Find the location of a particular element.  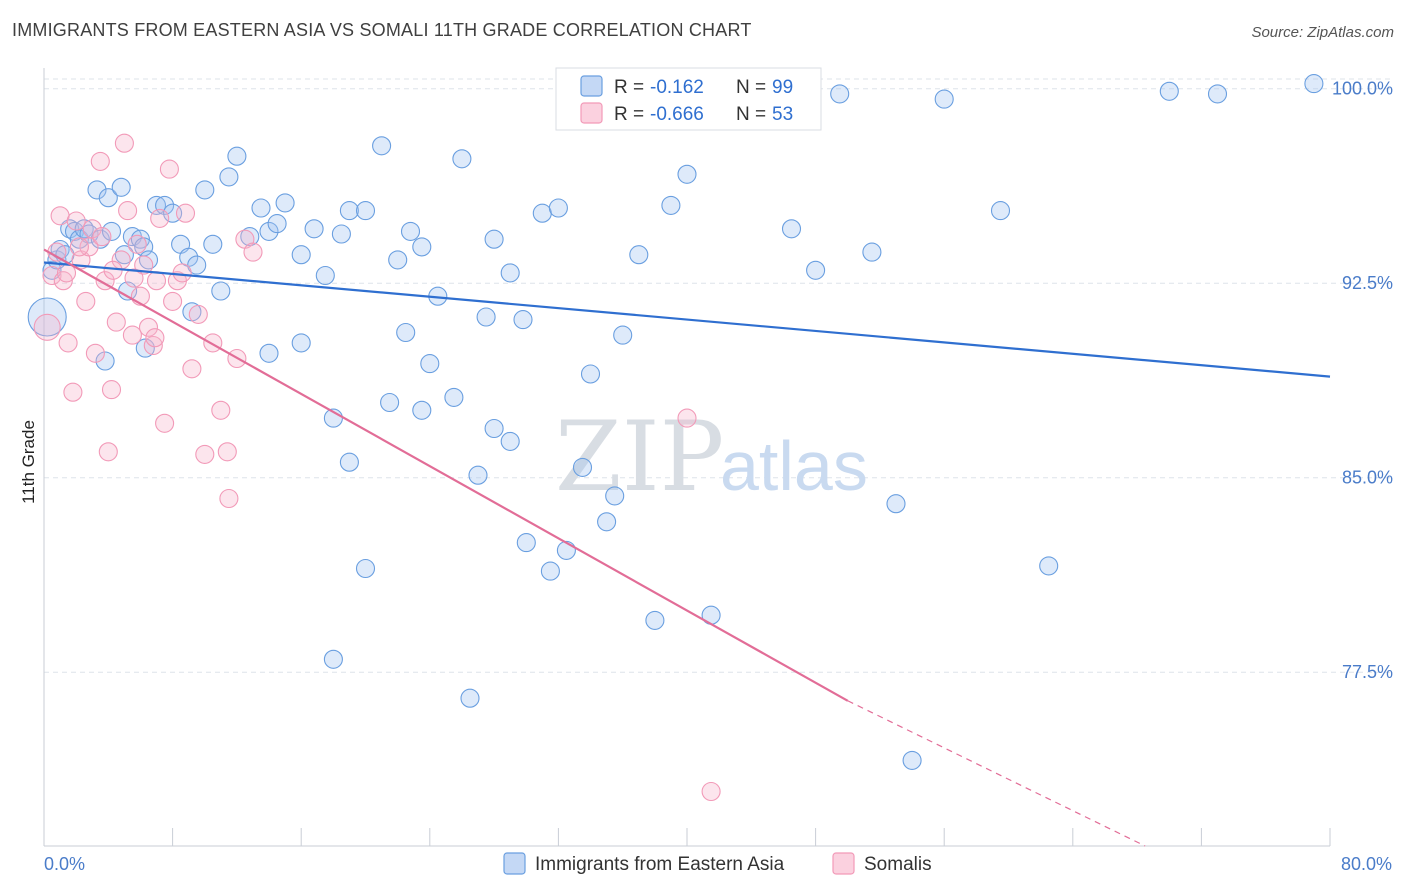

watermark-atlas: atlas is located at coordinates (794, 466).